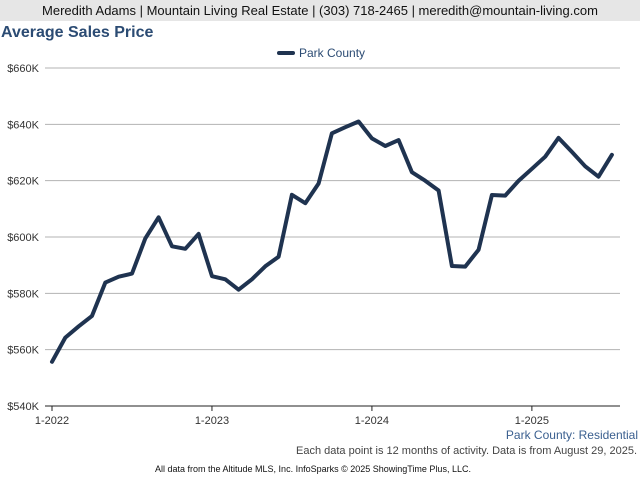 The height and width of the screenshot is (480, 640). What do you see at coordinates (23, 407) in the screenshot?
I see `y-tick-label: $540K` at bounding box center [23, 407].